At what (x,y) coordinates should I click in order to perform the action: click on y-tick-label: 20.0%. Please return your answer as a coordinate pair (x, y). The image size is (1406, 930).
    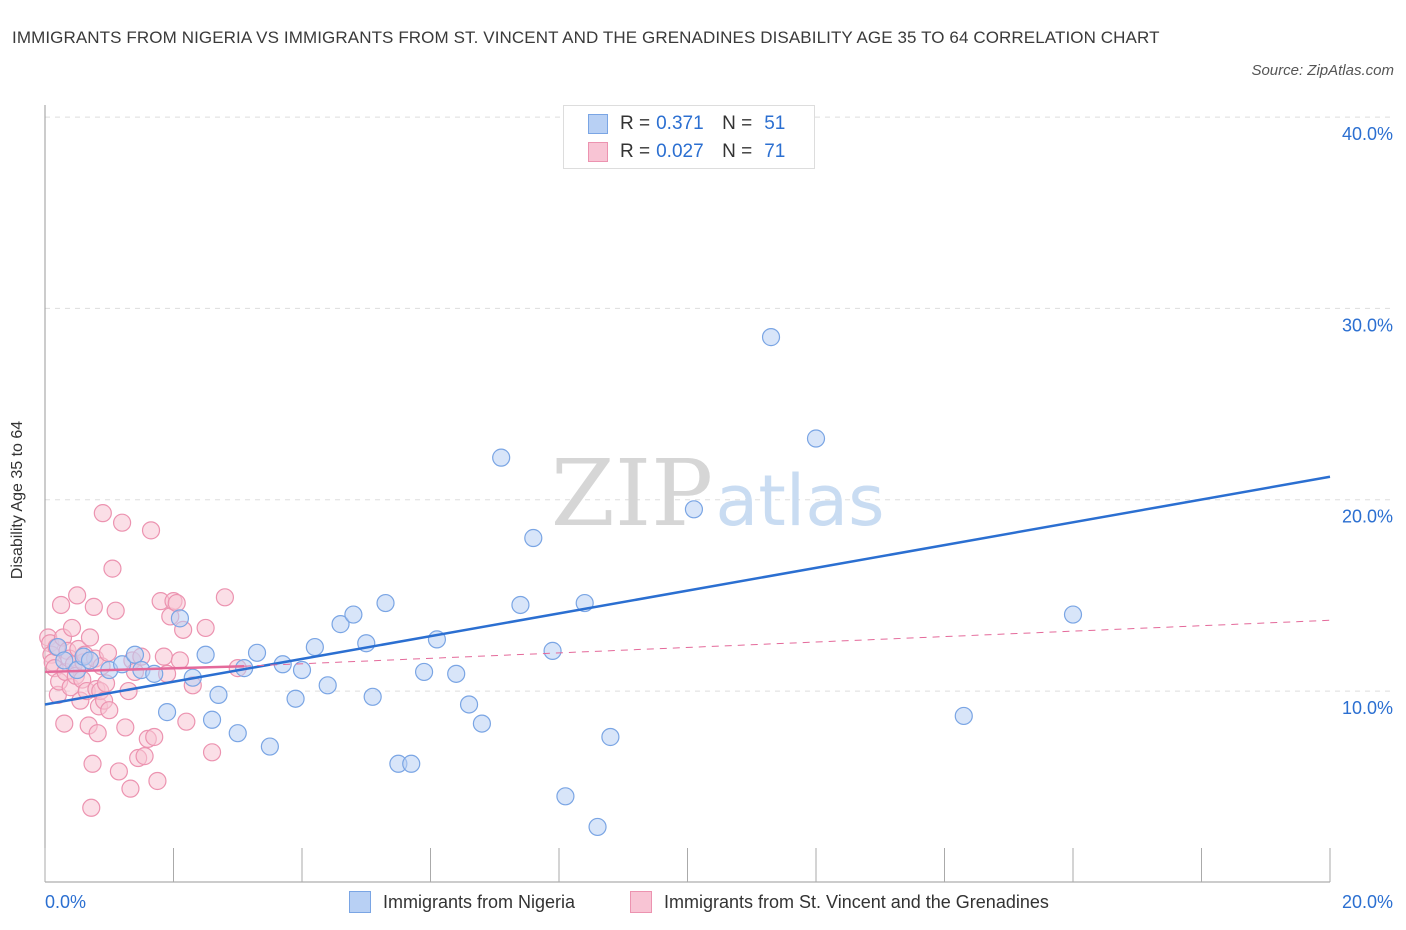
    Looking at the image, I should click on (1367, 517).